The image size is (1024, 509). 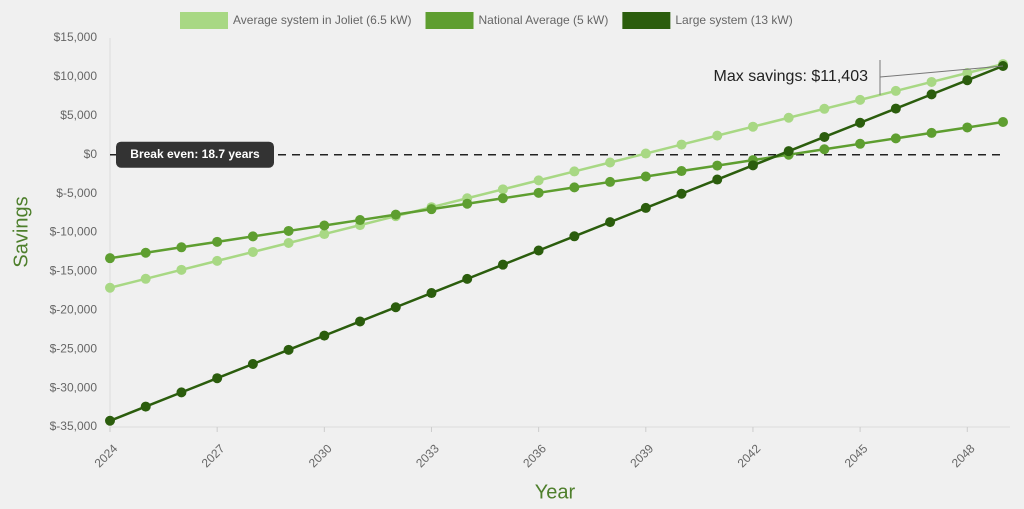 I want to click on y-tick-label: $15,000, so click(x=76, y=37).